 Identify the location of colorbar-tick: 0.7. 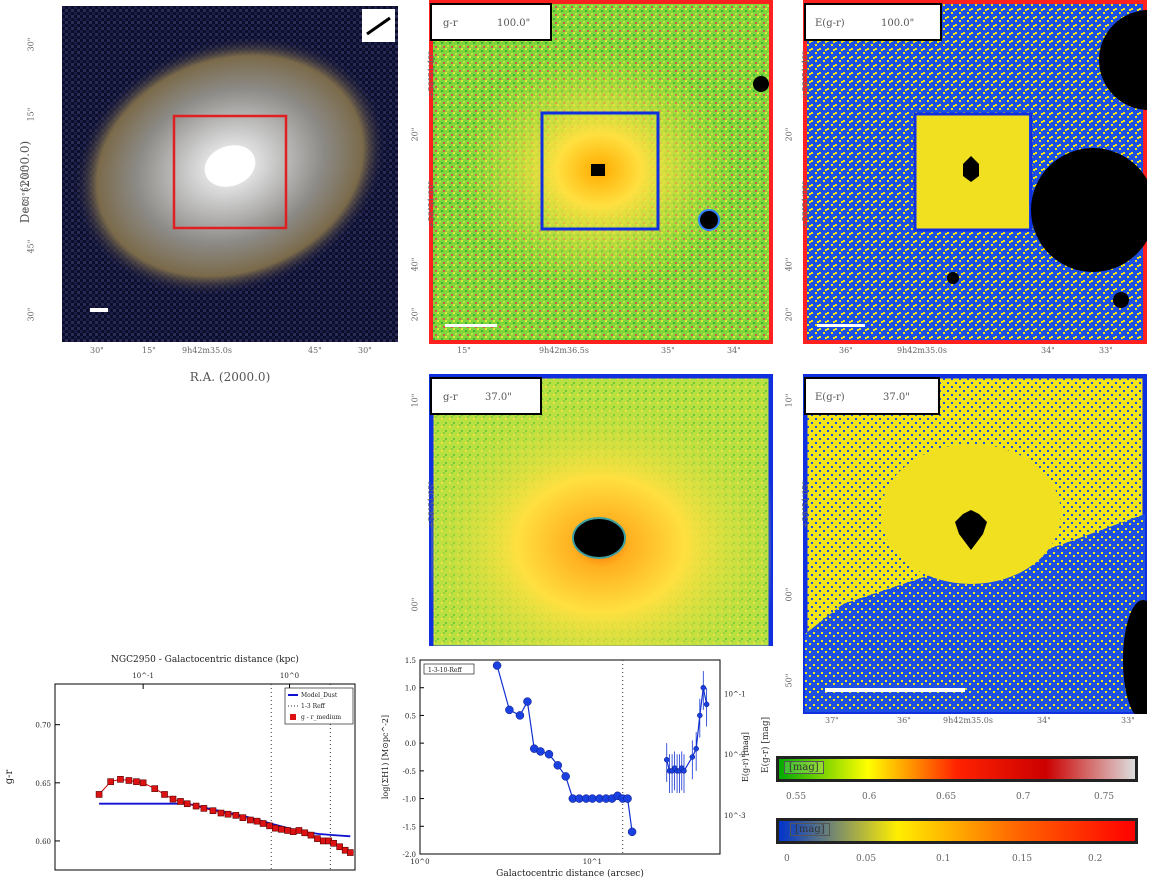
(1023, 797).